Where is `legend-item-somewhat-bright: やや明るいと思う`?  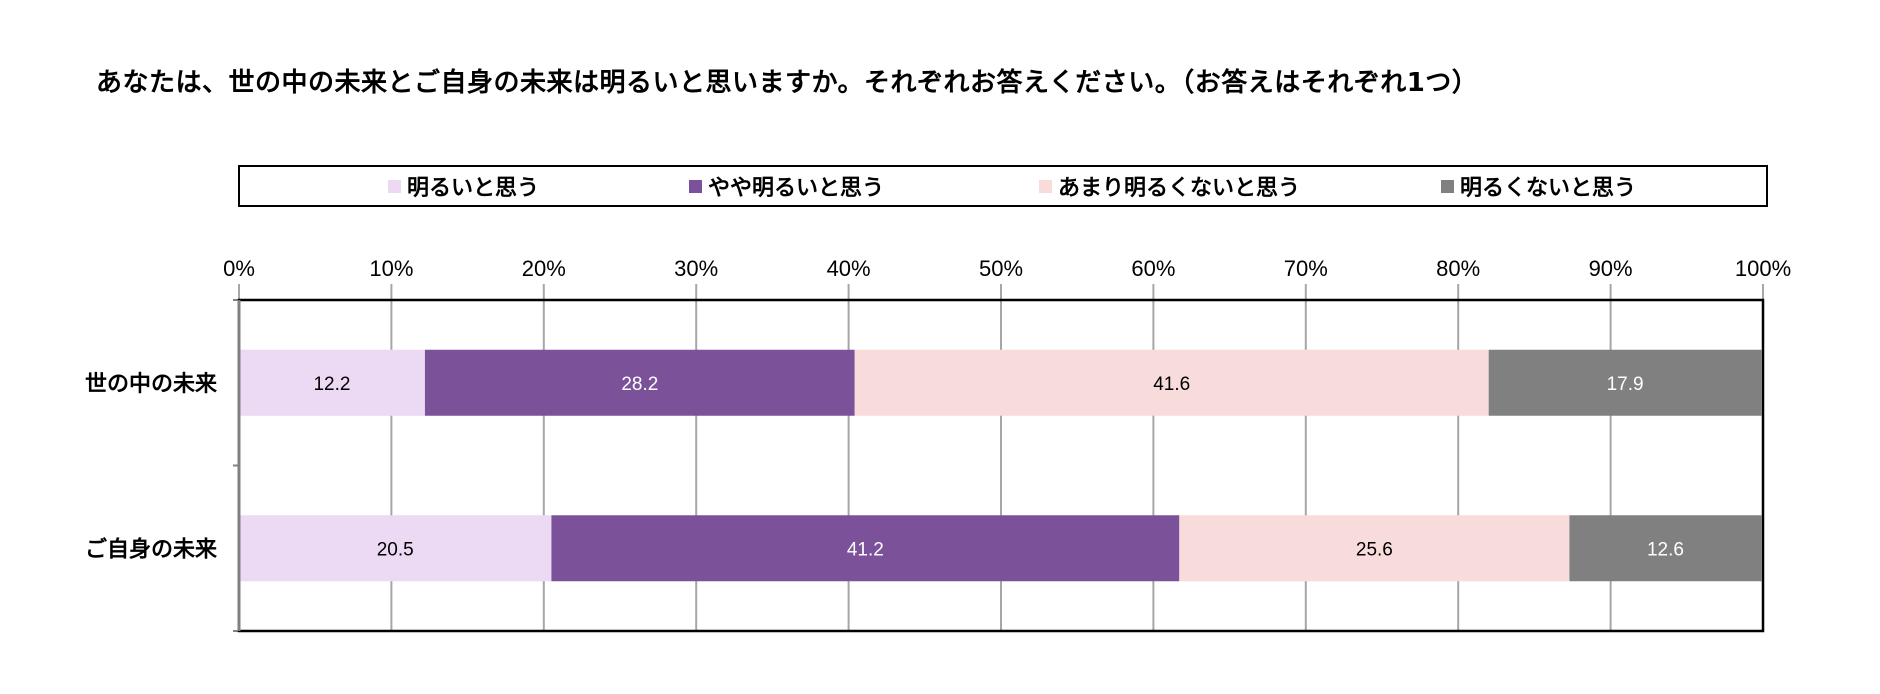
legend-item-somewhat-bright: やや明るいと思う is located at coordinates (786, 186).